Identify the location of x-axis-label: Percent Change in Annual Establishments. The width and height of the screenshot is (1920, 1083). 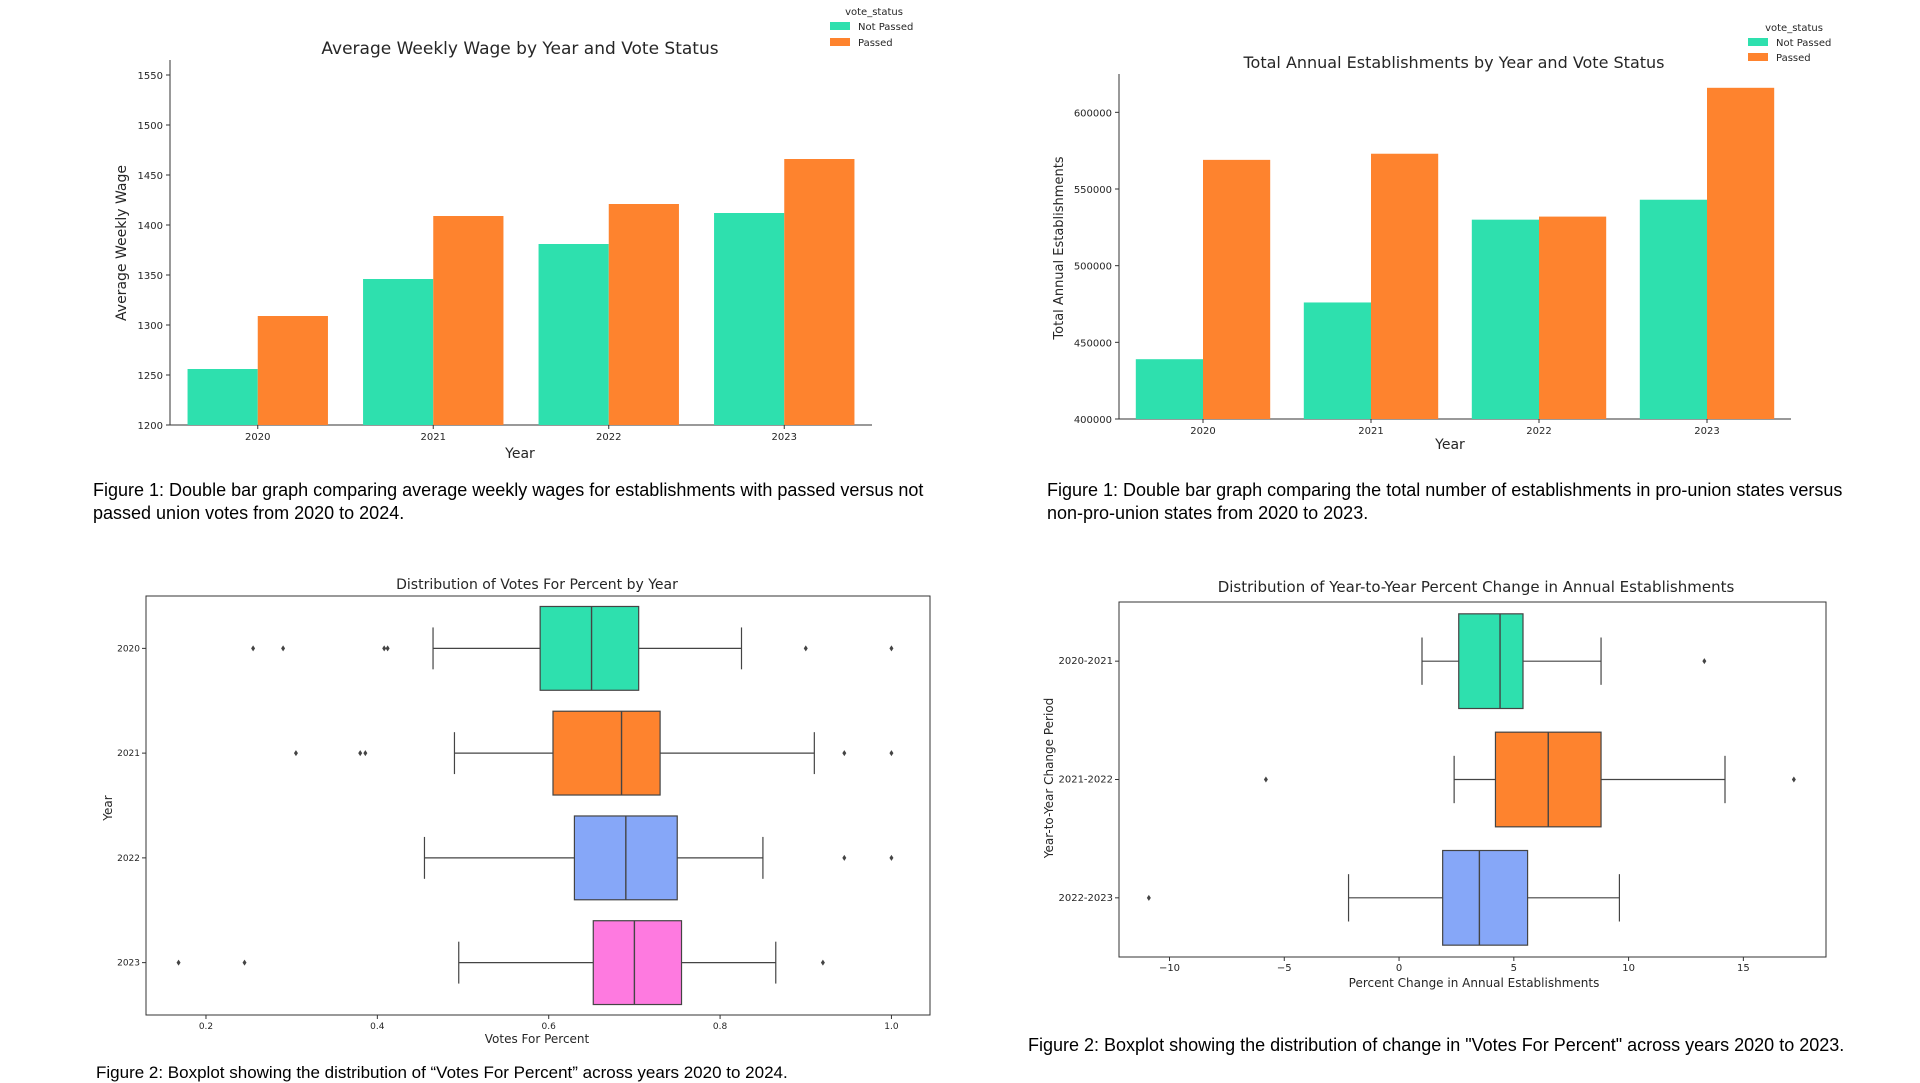
(1474, 983).